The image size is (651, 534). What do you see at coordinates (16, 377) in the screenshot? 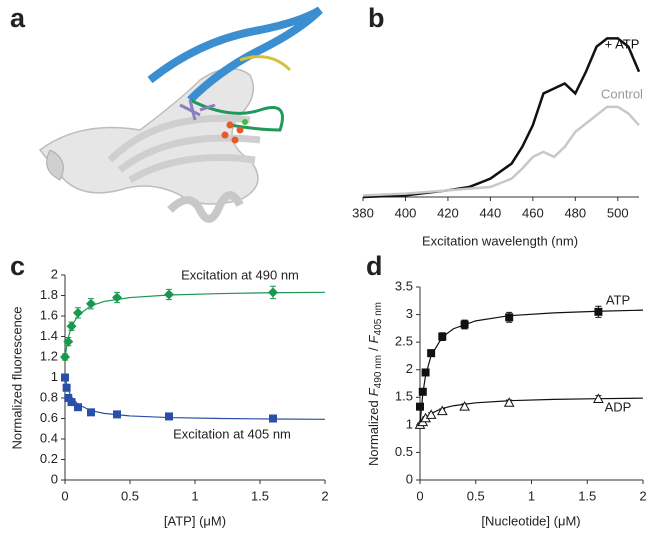
I see `y-axis-label: Normalized fluorescence` at bounding box center [16, 377].